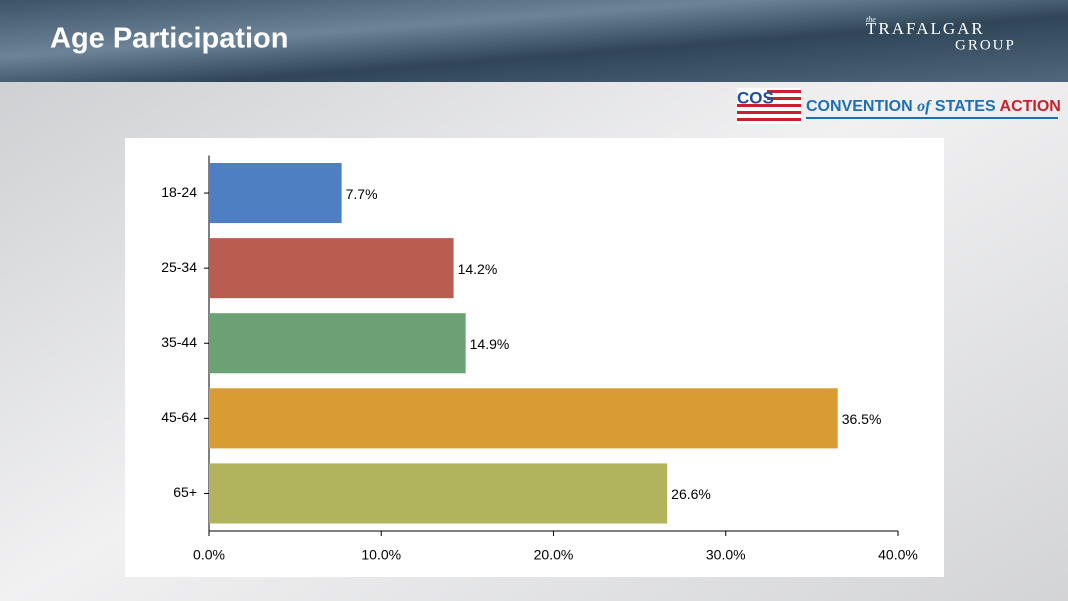 Image resolution: width=1068 pixels, height=601 pixels. I want to click on x-tick-label: 0.0%, so click(209, 555).